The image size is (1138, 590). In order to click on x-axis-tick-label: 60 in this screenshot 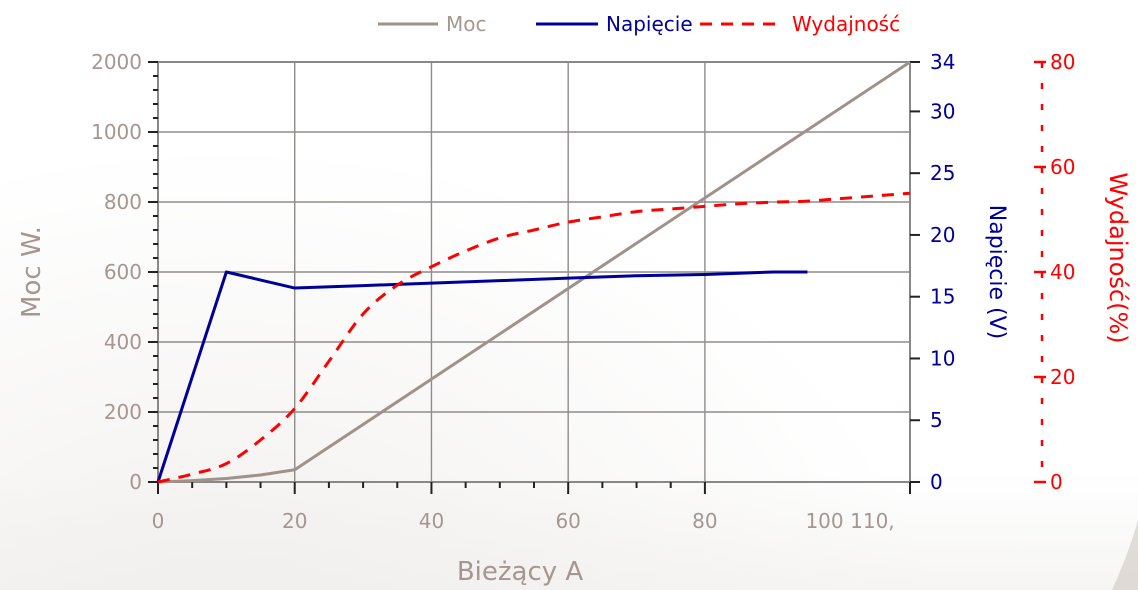, I will do `click(567, 521)`.